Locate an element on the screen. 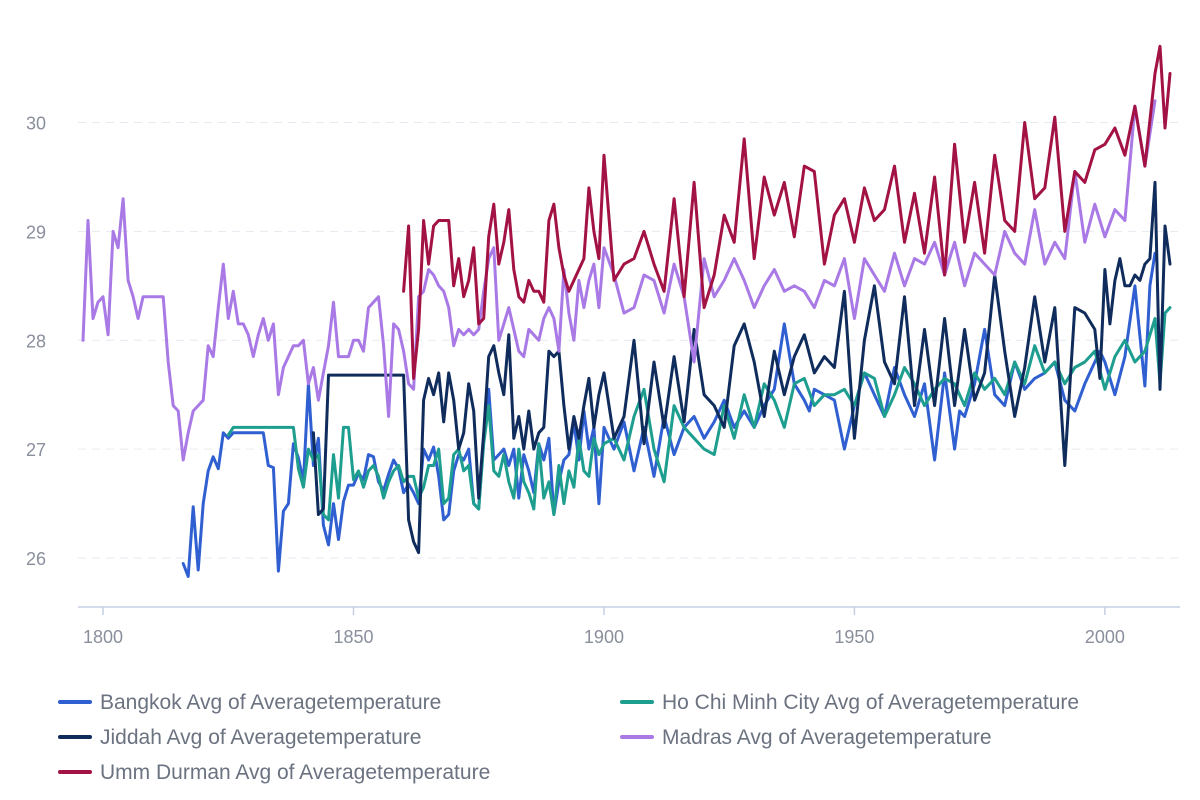  x-tick-label: 1900 is located at coordinates (604, 637).